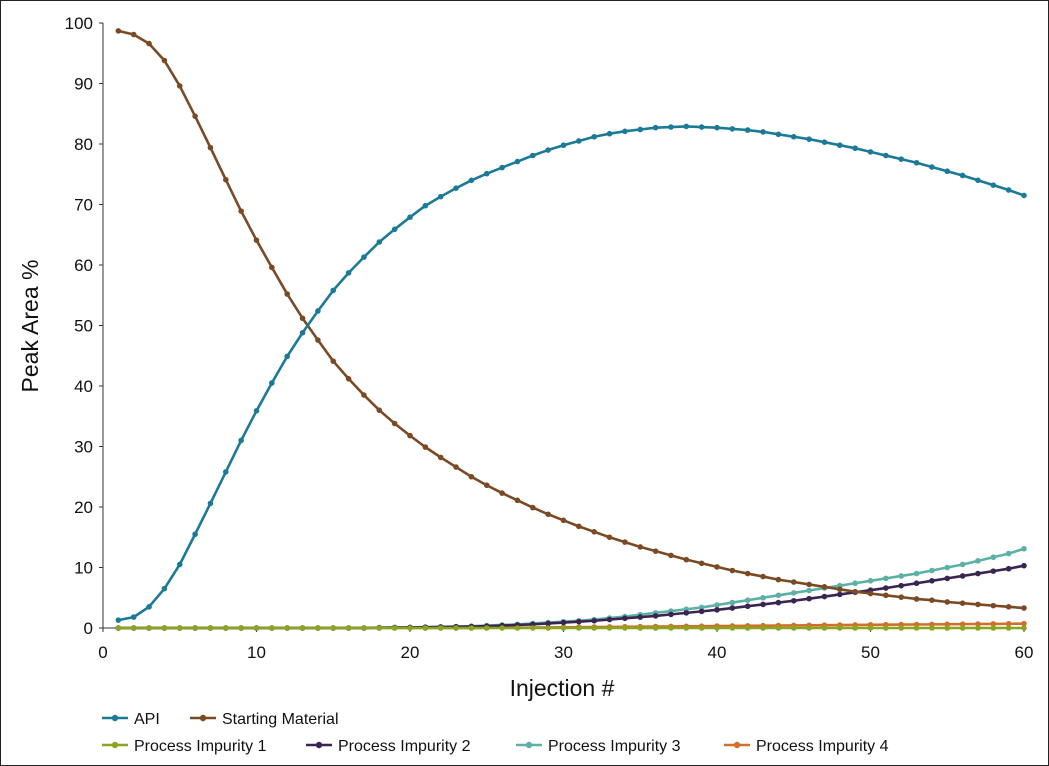 Image resolution: width=1049 pixels, height=766 pixels. Describe the element at coordinates (410, 652) in the screenshot. I see `x-tick-label: 20` at that location.